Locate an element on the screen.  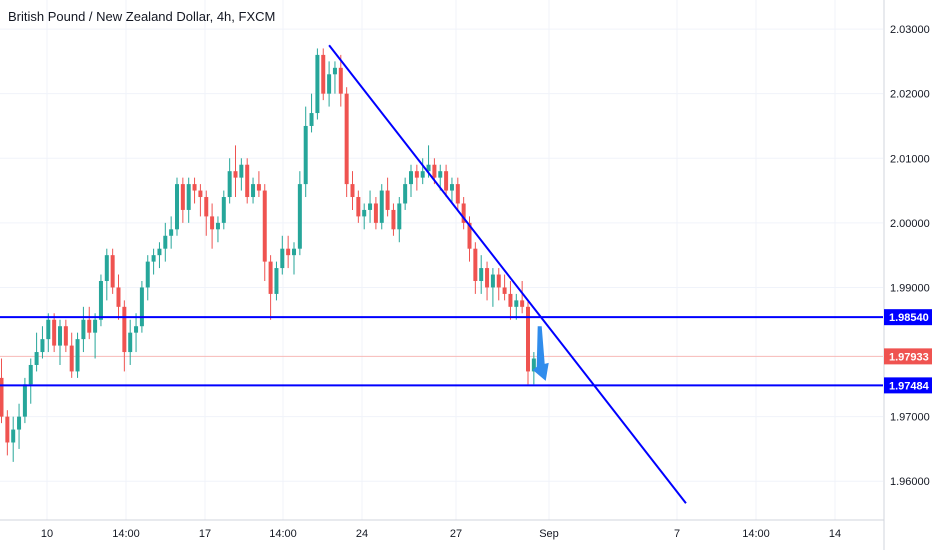
price-tick-label: 2.00000 is located at coordinates (910, 224).